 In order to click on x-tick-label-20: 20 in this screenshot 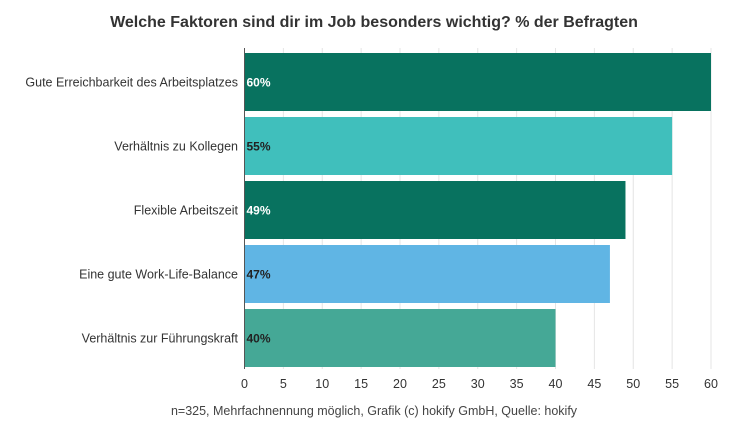, I will do `click(400, 384)`.